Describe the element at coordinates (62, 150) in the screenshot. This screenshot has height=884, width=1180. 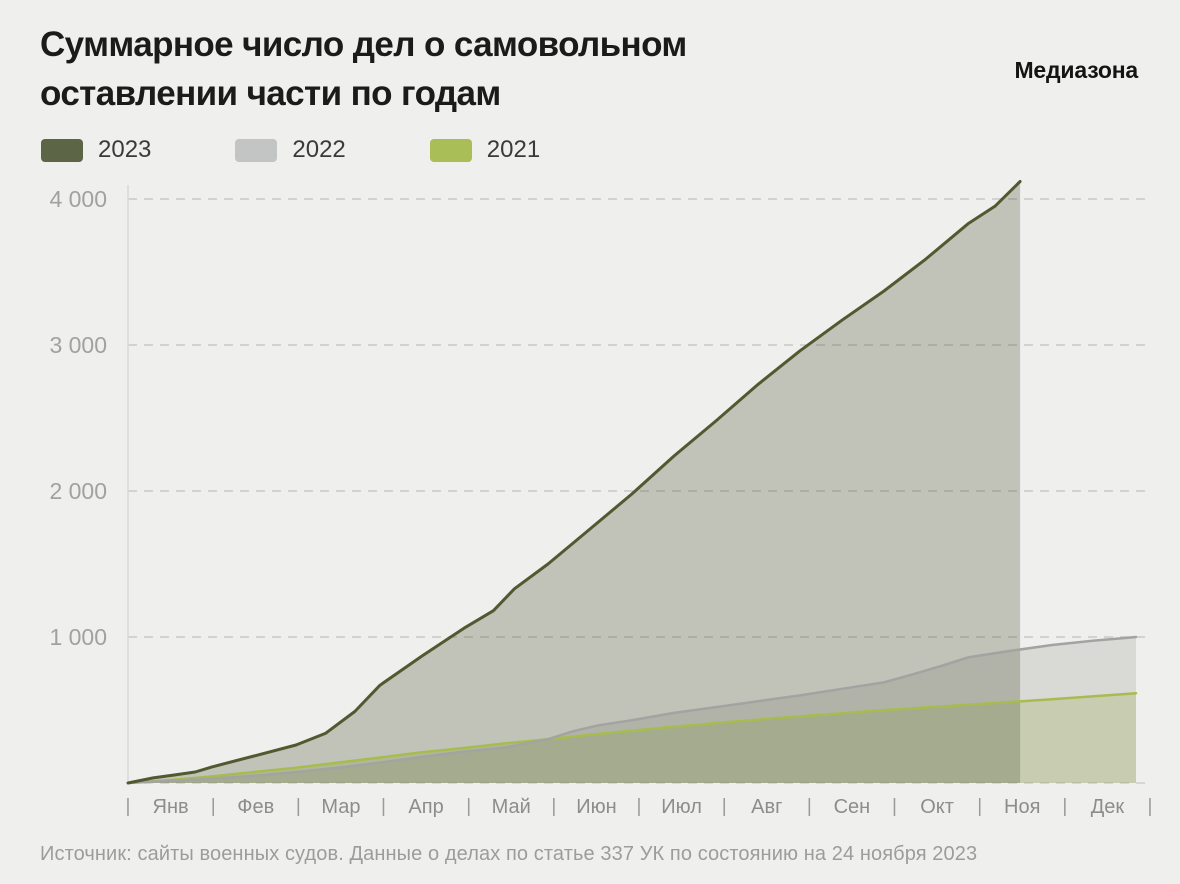
I see `legend-swatch-2023` at that location.